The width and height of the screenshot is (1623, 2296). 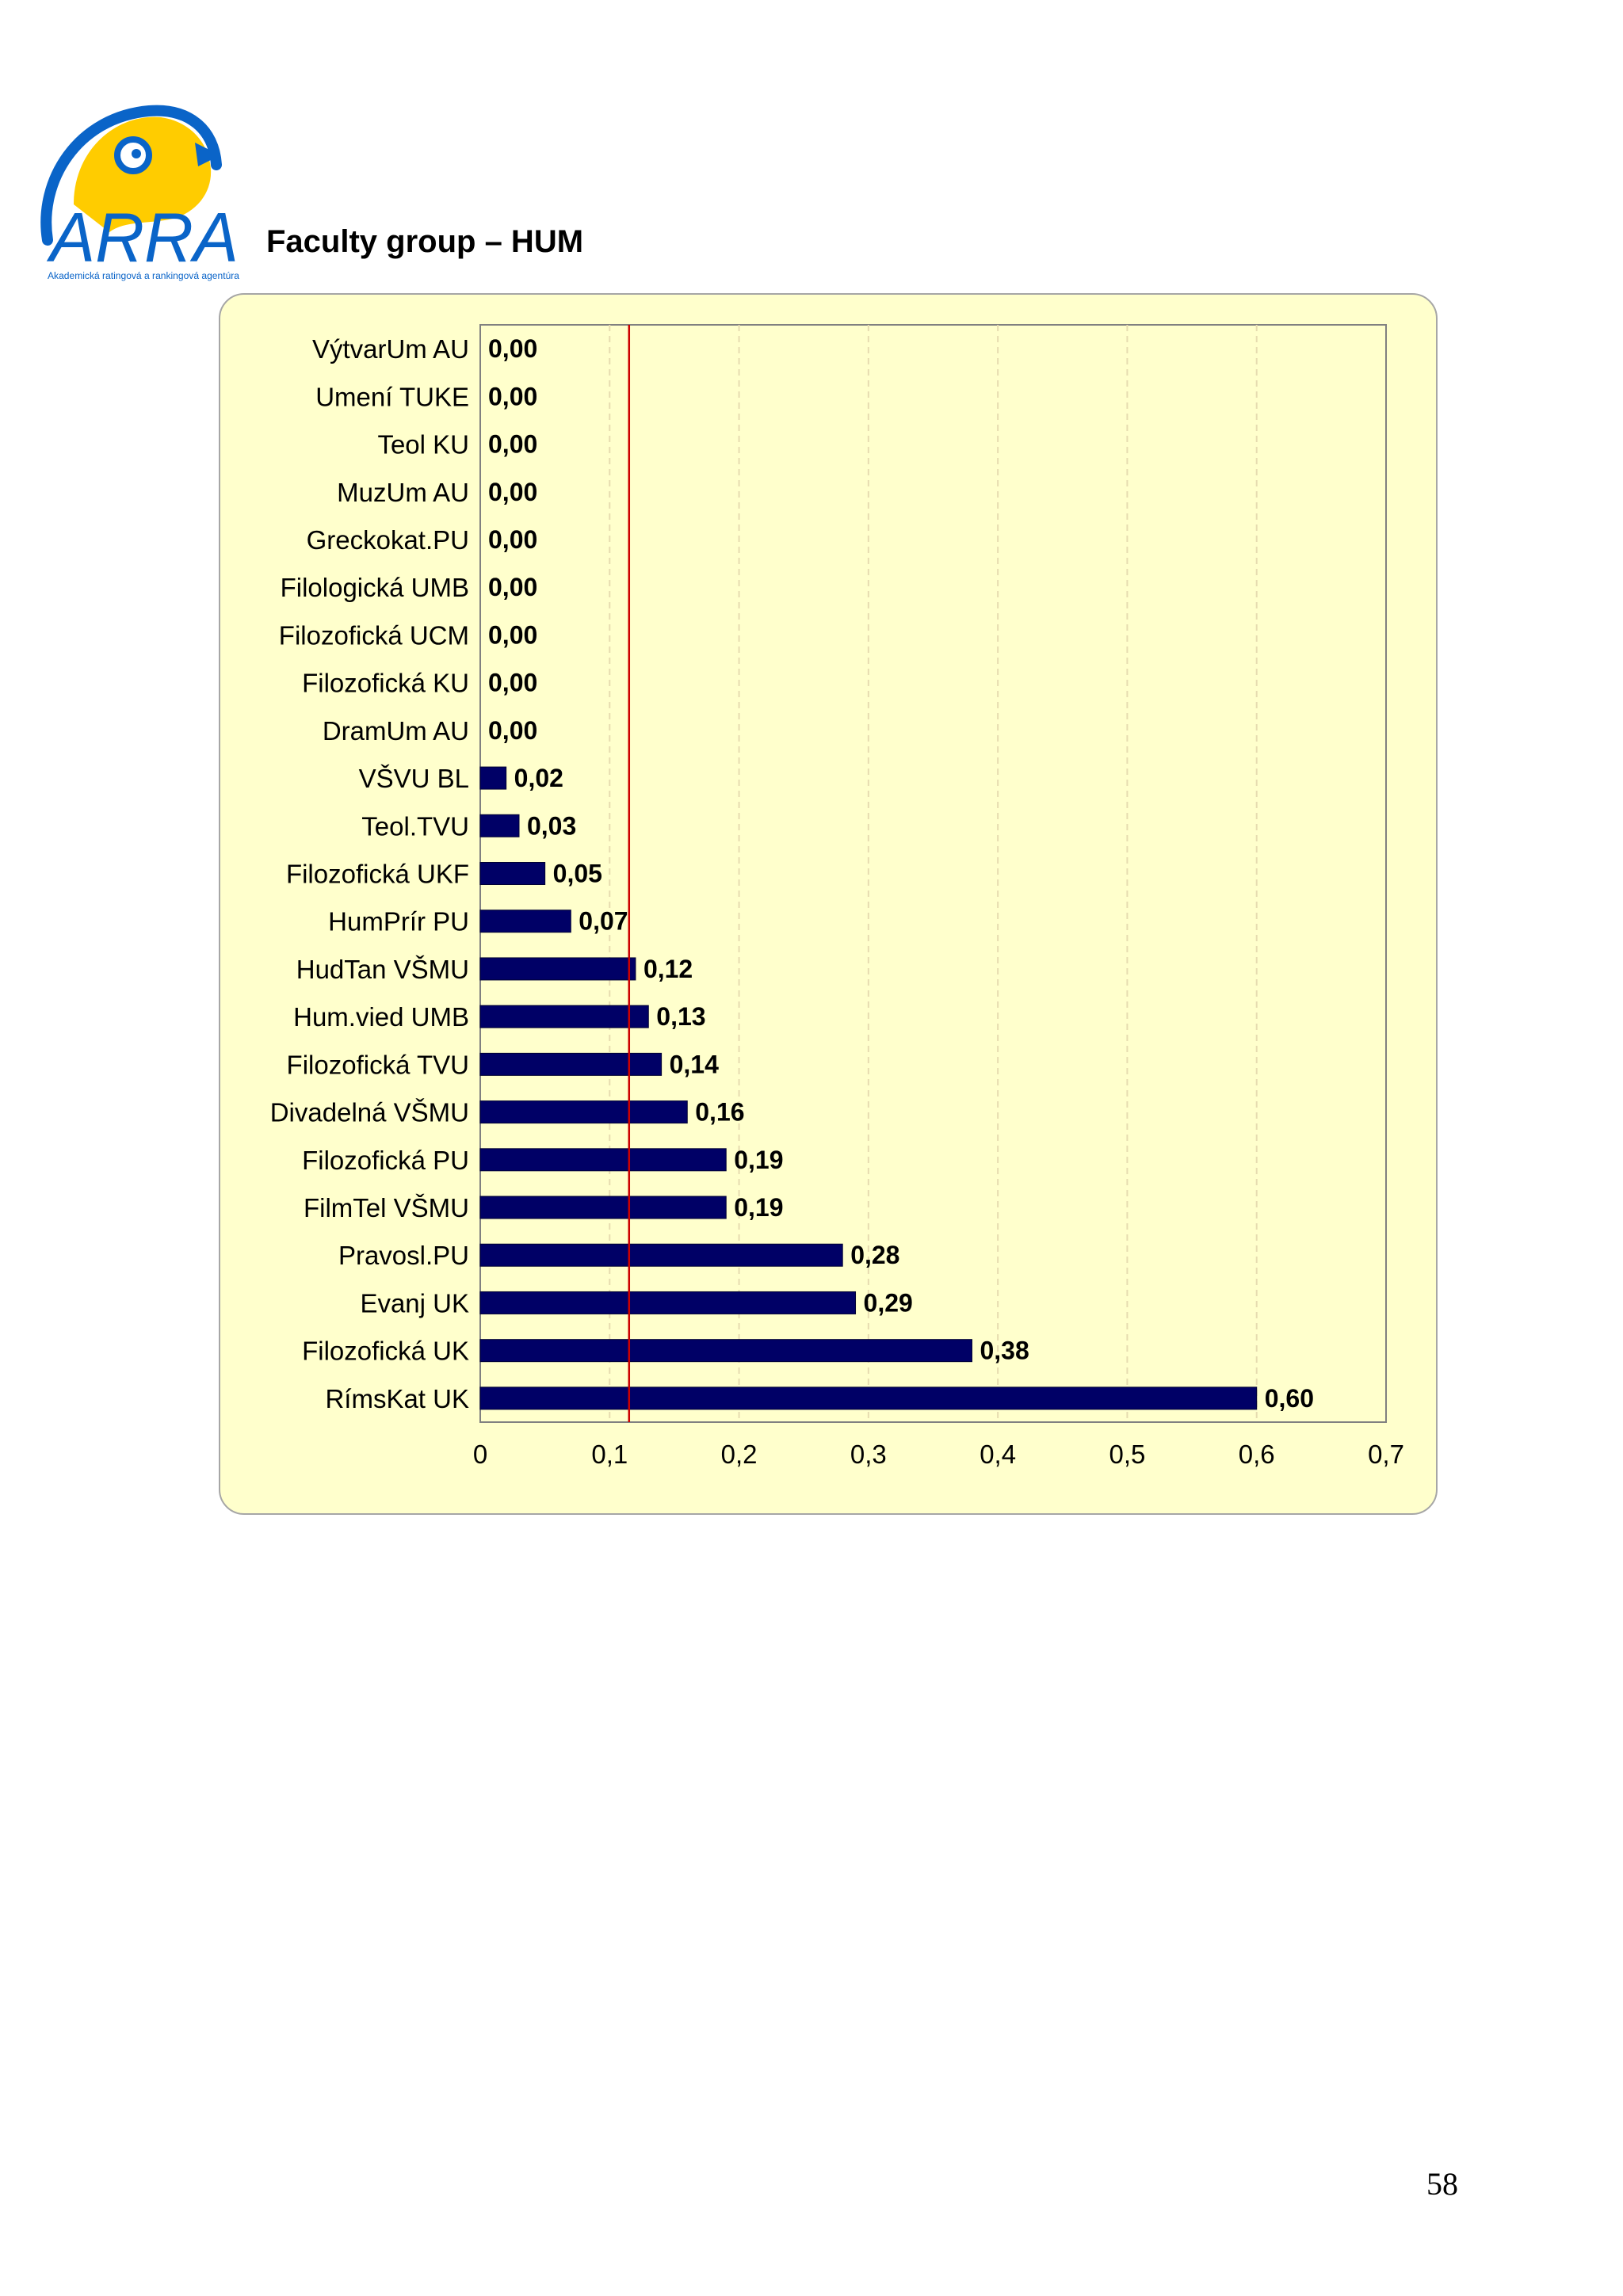 I want to click on value-label: 0,60, so click(x=1289, y=1398).